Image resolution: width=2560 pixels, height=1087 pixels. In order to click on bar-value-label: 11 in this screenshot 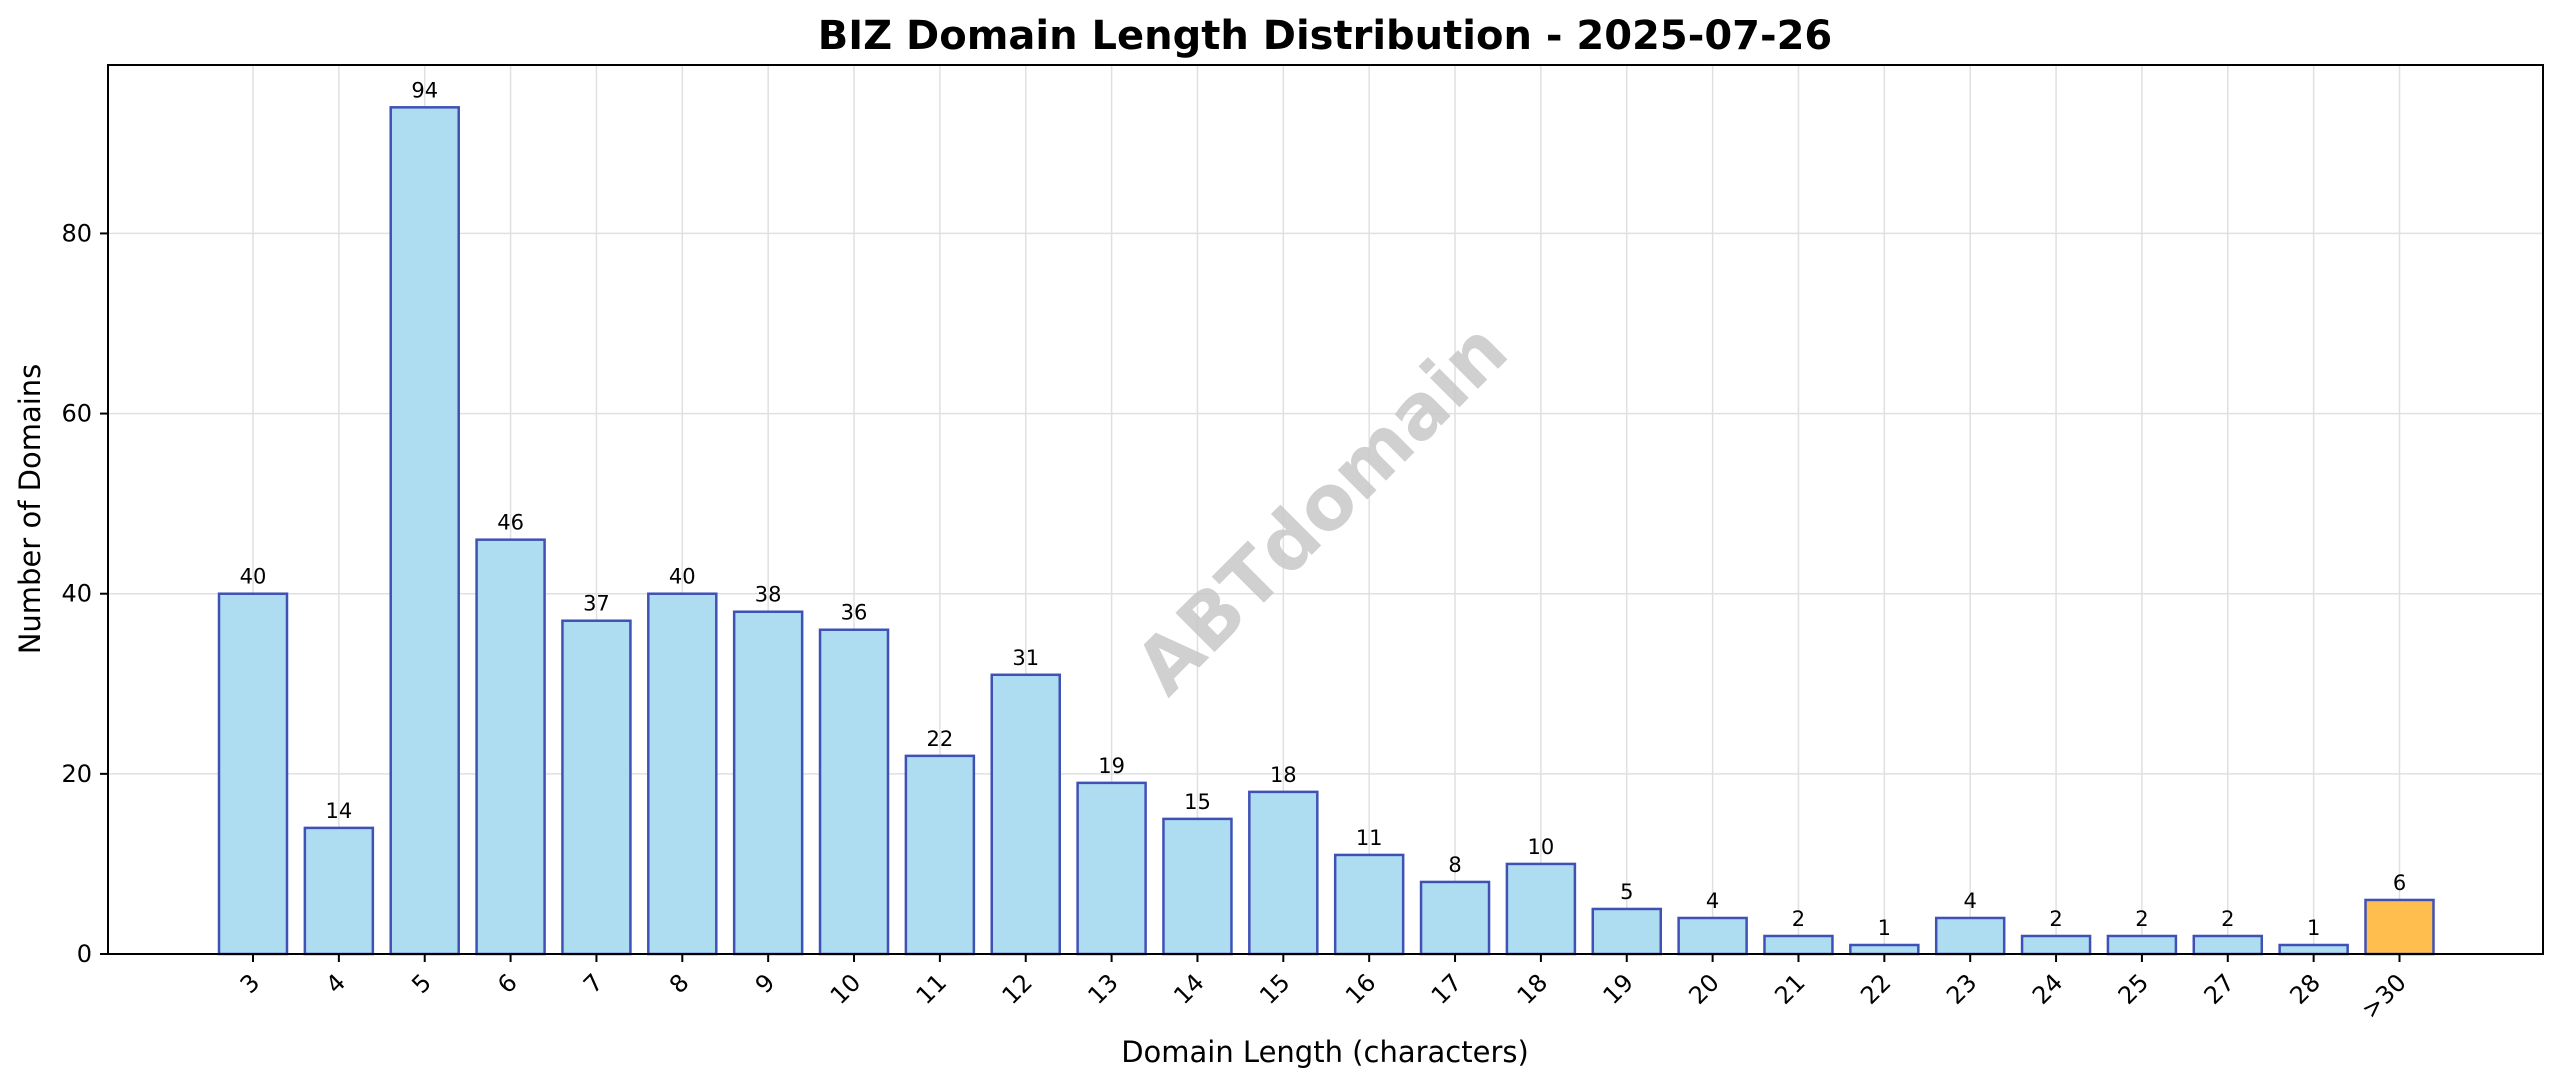, I will do `click(1369, 838)`.